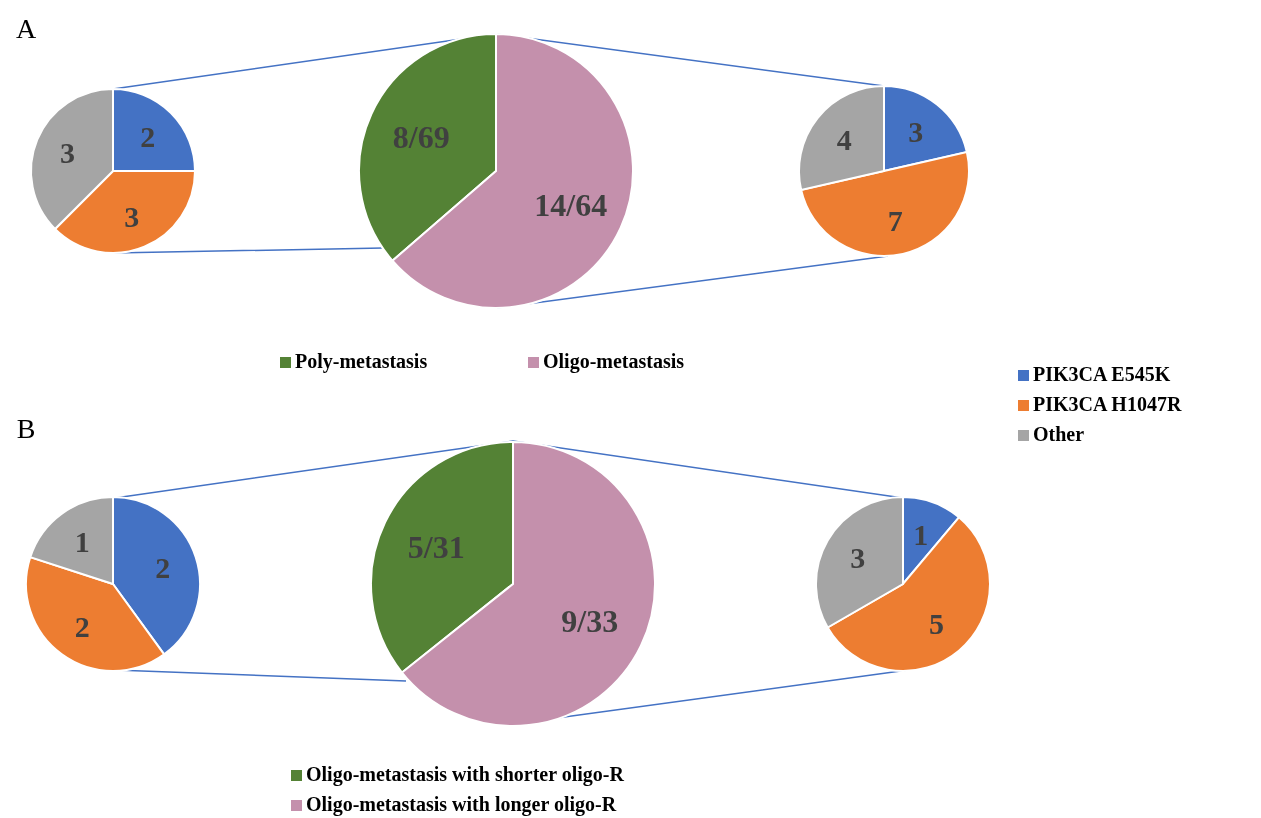  I want to click on data-label: 5/31, so click(436, 547).